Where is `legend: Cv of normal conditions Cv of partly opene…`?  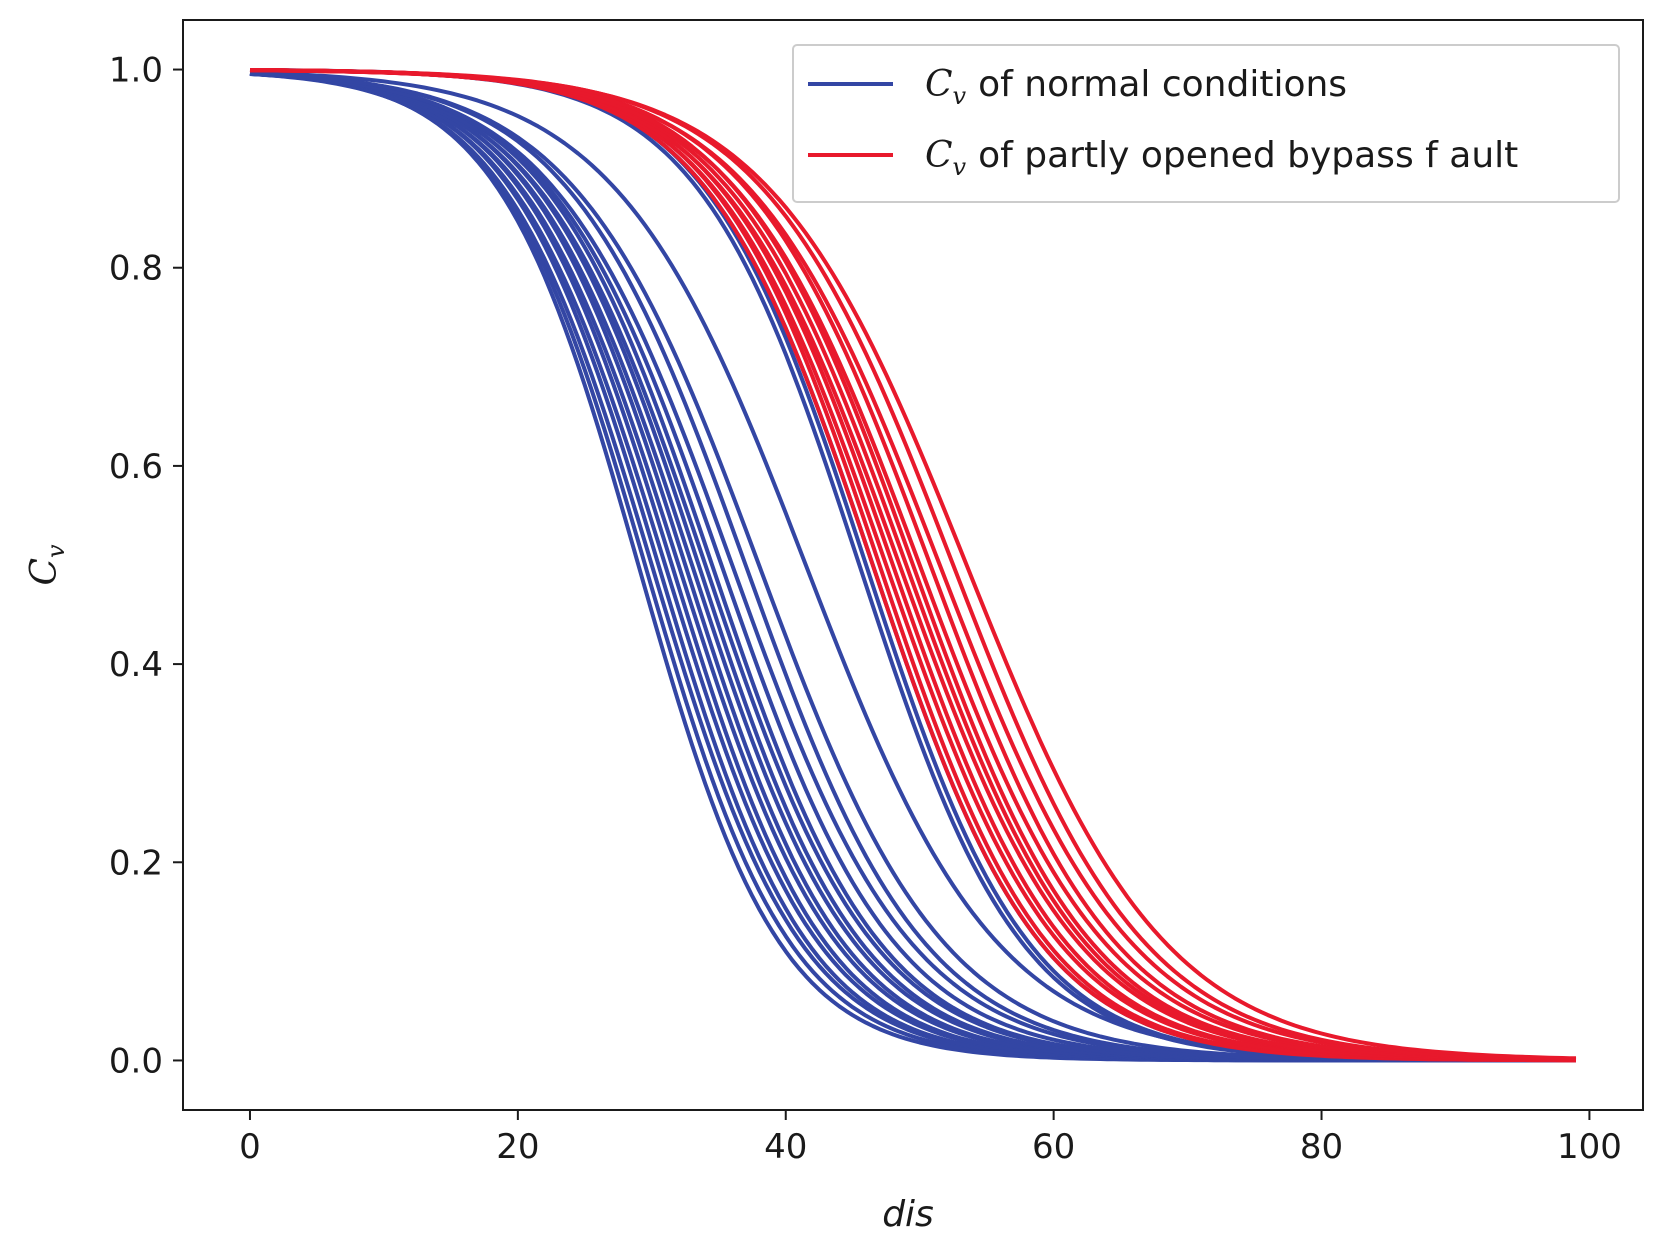 legend: Cv of normal conditions Cv of partly opene… is located at coordinates (1206, 123).